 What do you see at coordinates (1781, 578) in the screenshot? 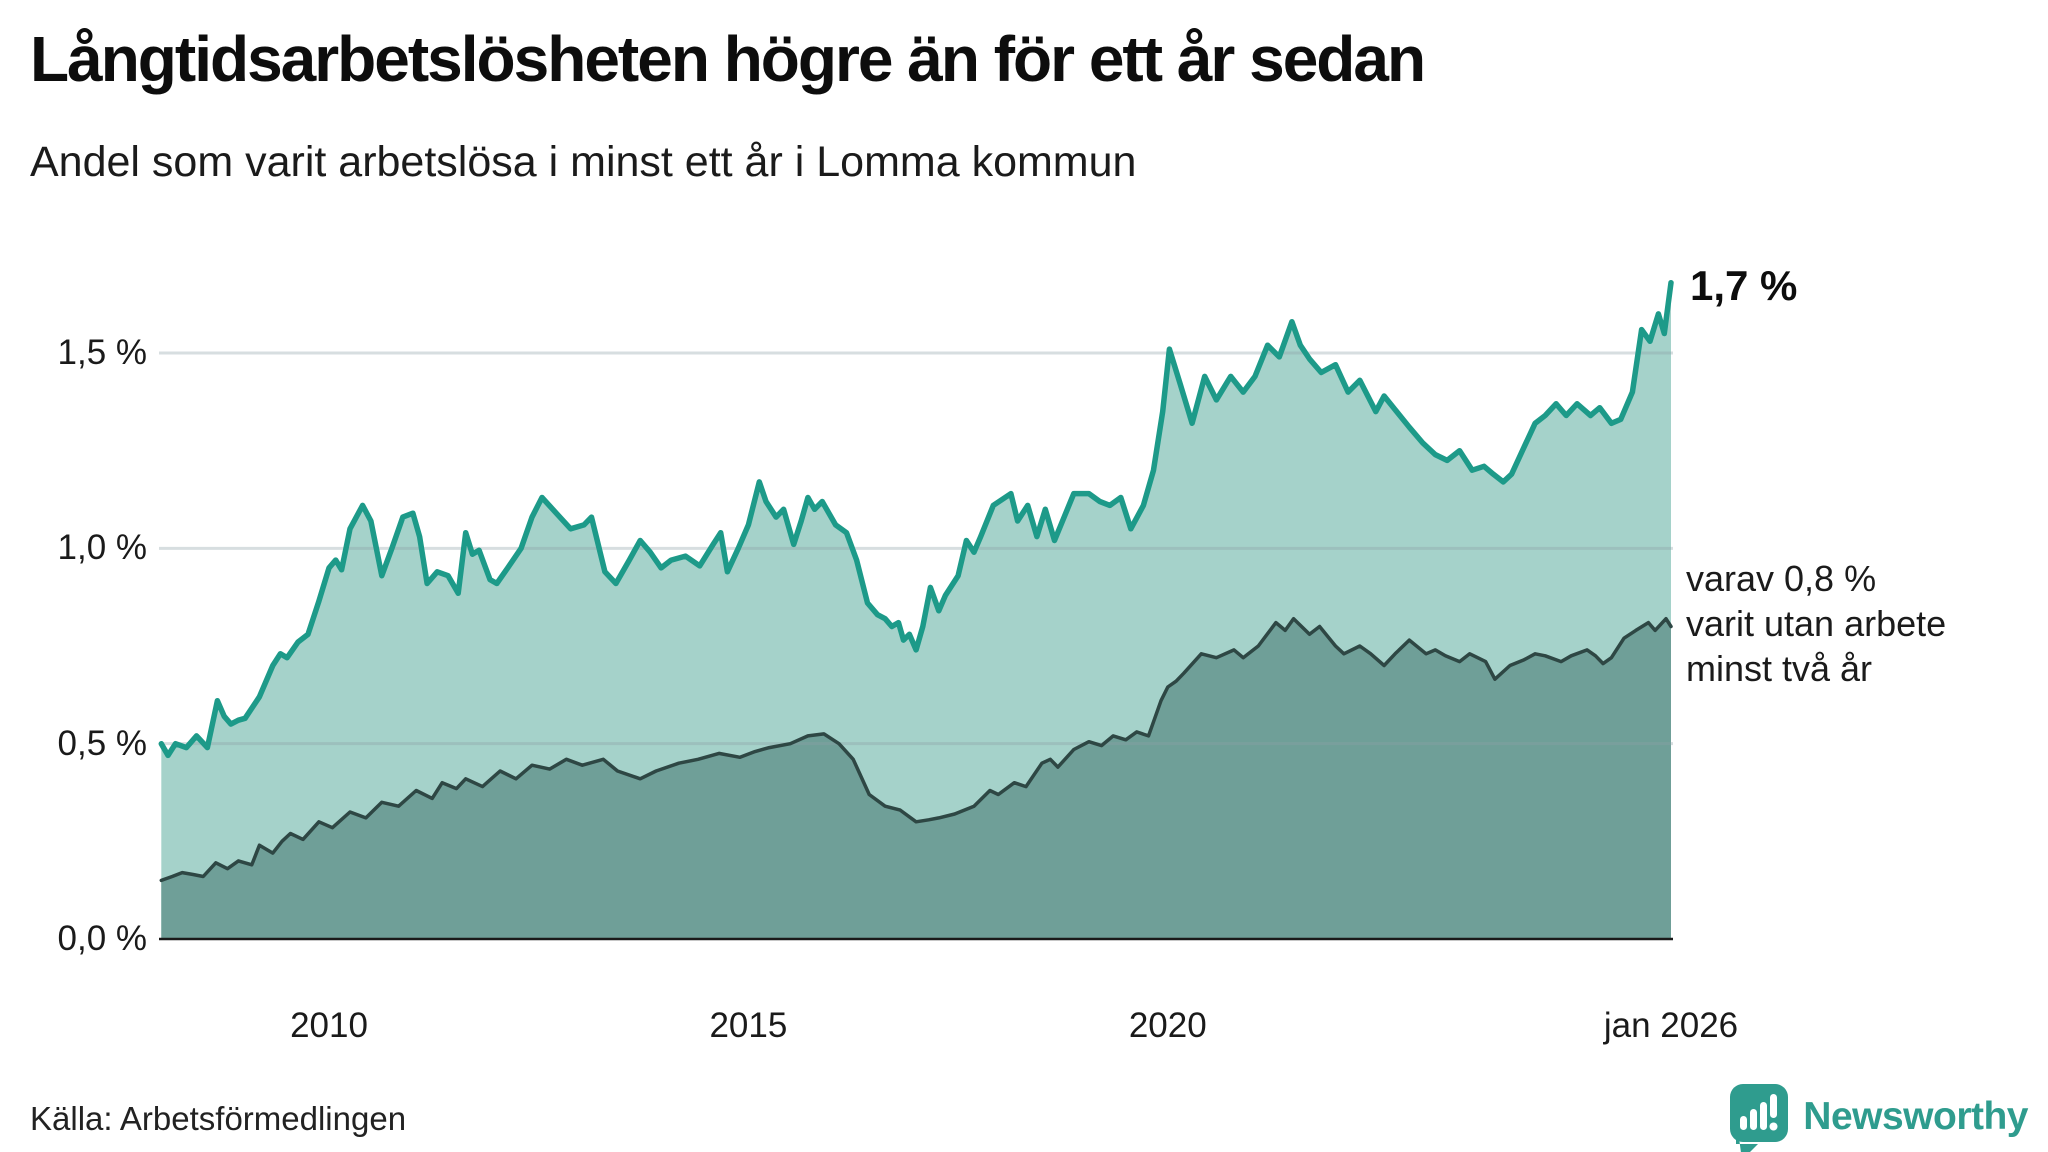
I see `side-note-line: varav 0,8 %` at bounding box center [1781, 578].